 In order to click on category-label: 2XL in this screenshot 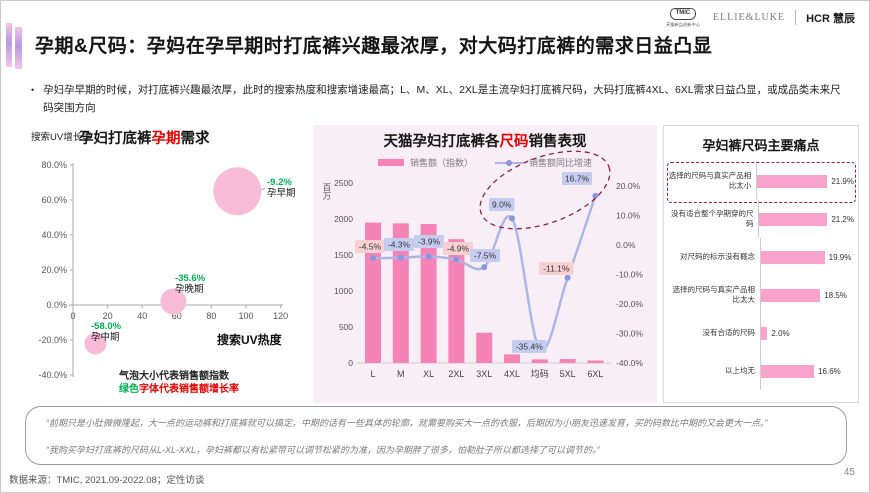, I will do `click(456, 374)`.